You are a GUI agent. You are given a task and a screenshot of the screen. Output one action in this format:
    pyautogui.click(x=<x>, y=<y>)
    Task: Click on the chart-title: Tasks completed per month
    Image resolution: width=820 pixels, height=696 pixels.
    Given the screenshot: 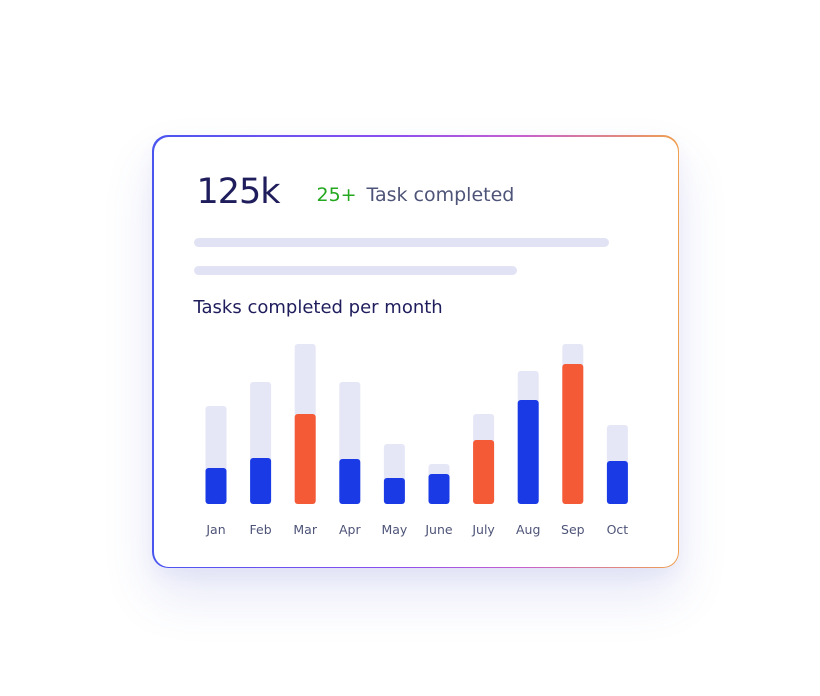 What is the action you would take?
    pyautogui.click(x=318, y=307)
    